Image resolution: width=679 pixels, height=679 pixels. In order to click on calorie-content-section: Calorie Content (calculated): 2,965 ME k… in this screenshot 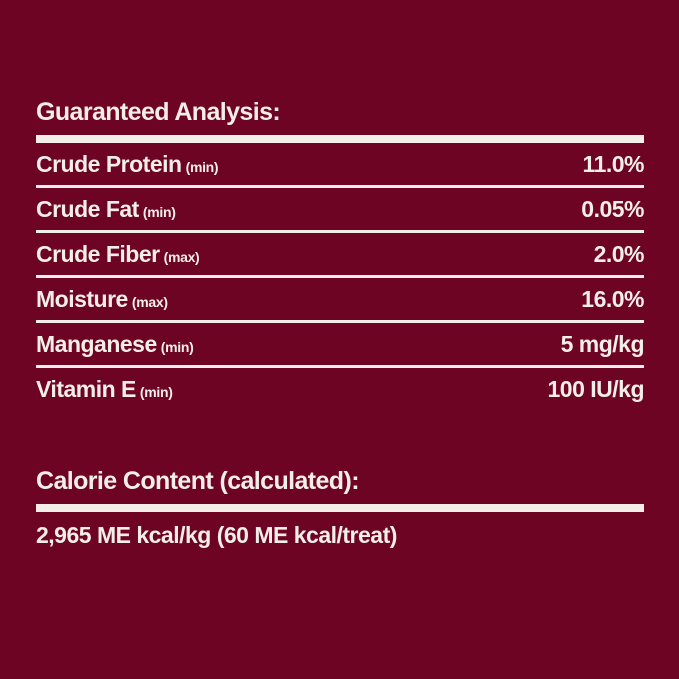, I will do `click(340, 508)`.